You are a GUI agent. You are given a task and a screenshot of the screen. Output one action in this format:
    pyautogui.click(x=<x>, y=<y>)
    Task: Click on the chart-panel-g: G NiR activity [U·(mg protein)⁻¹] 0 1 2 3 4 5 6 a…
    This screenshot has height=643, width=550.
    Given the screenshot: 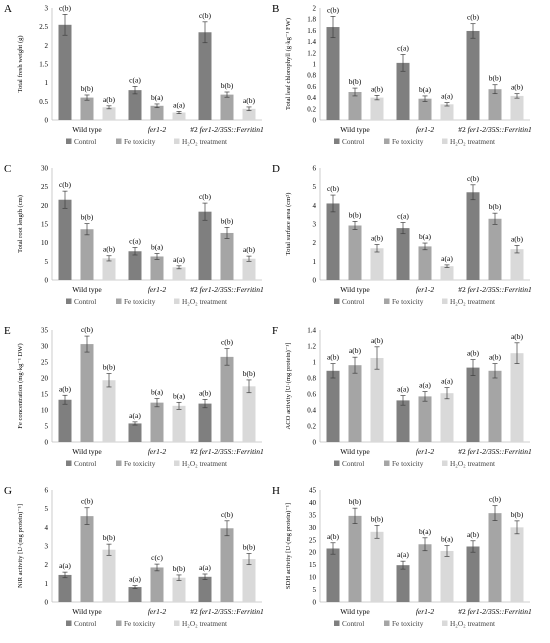 What is the action you would take?
    pyautogui.click(x=134, y=556)
    